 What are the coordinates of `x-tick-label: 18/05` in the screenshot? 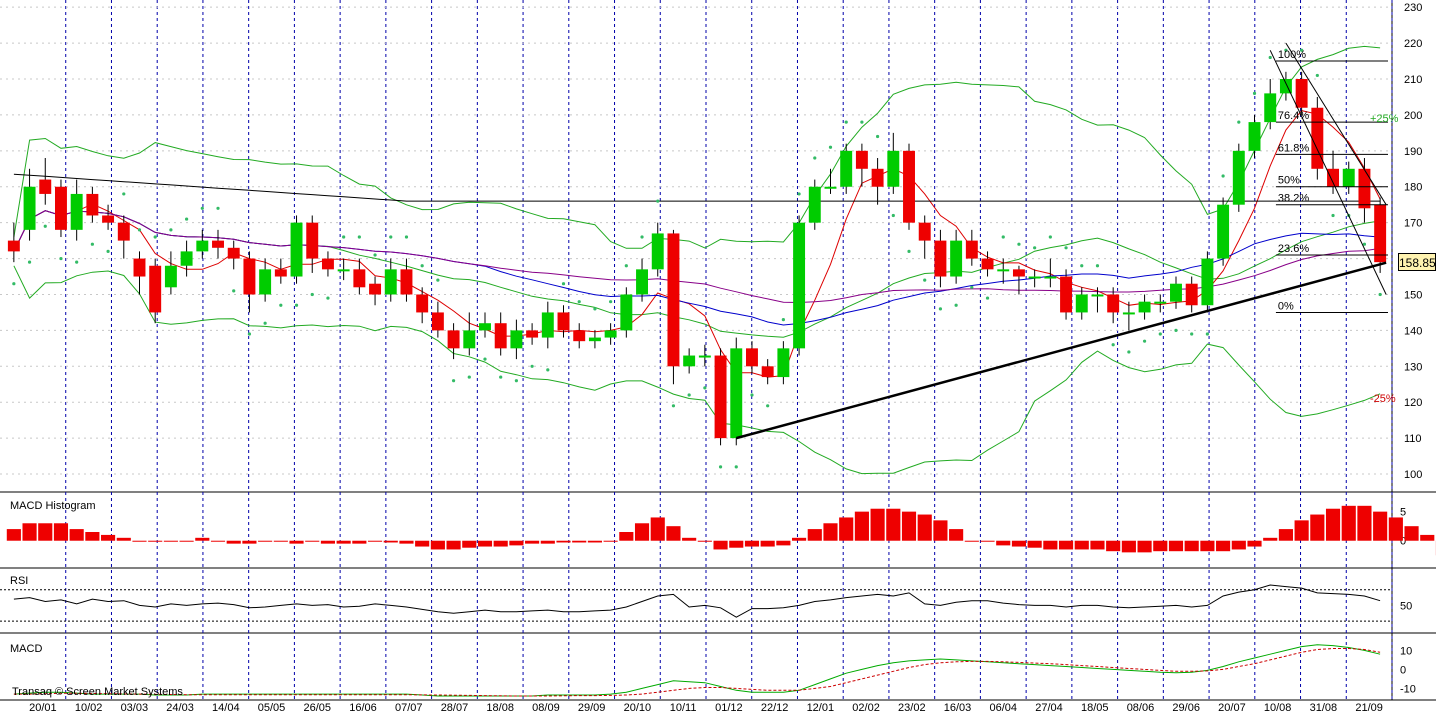 It's located at (1095, 708).